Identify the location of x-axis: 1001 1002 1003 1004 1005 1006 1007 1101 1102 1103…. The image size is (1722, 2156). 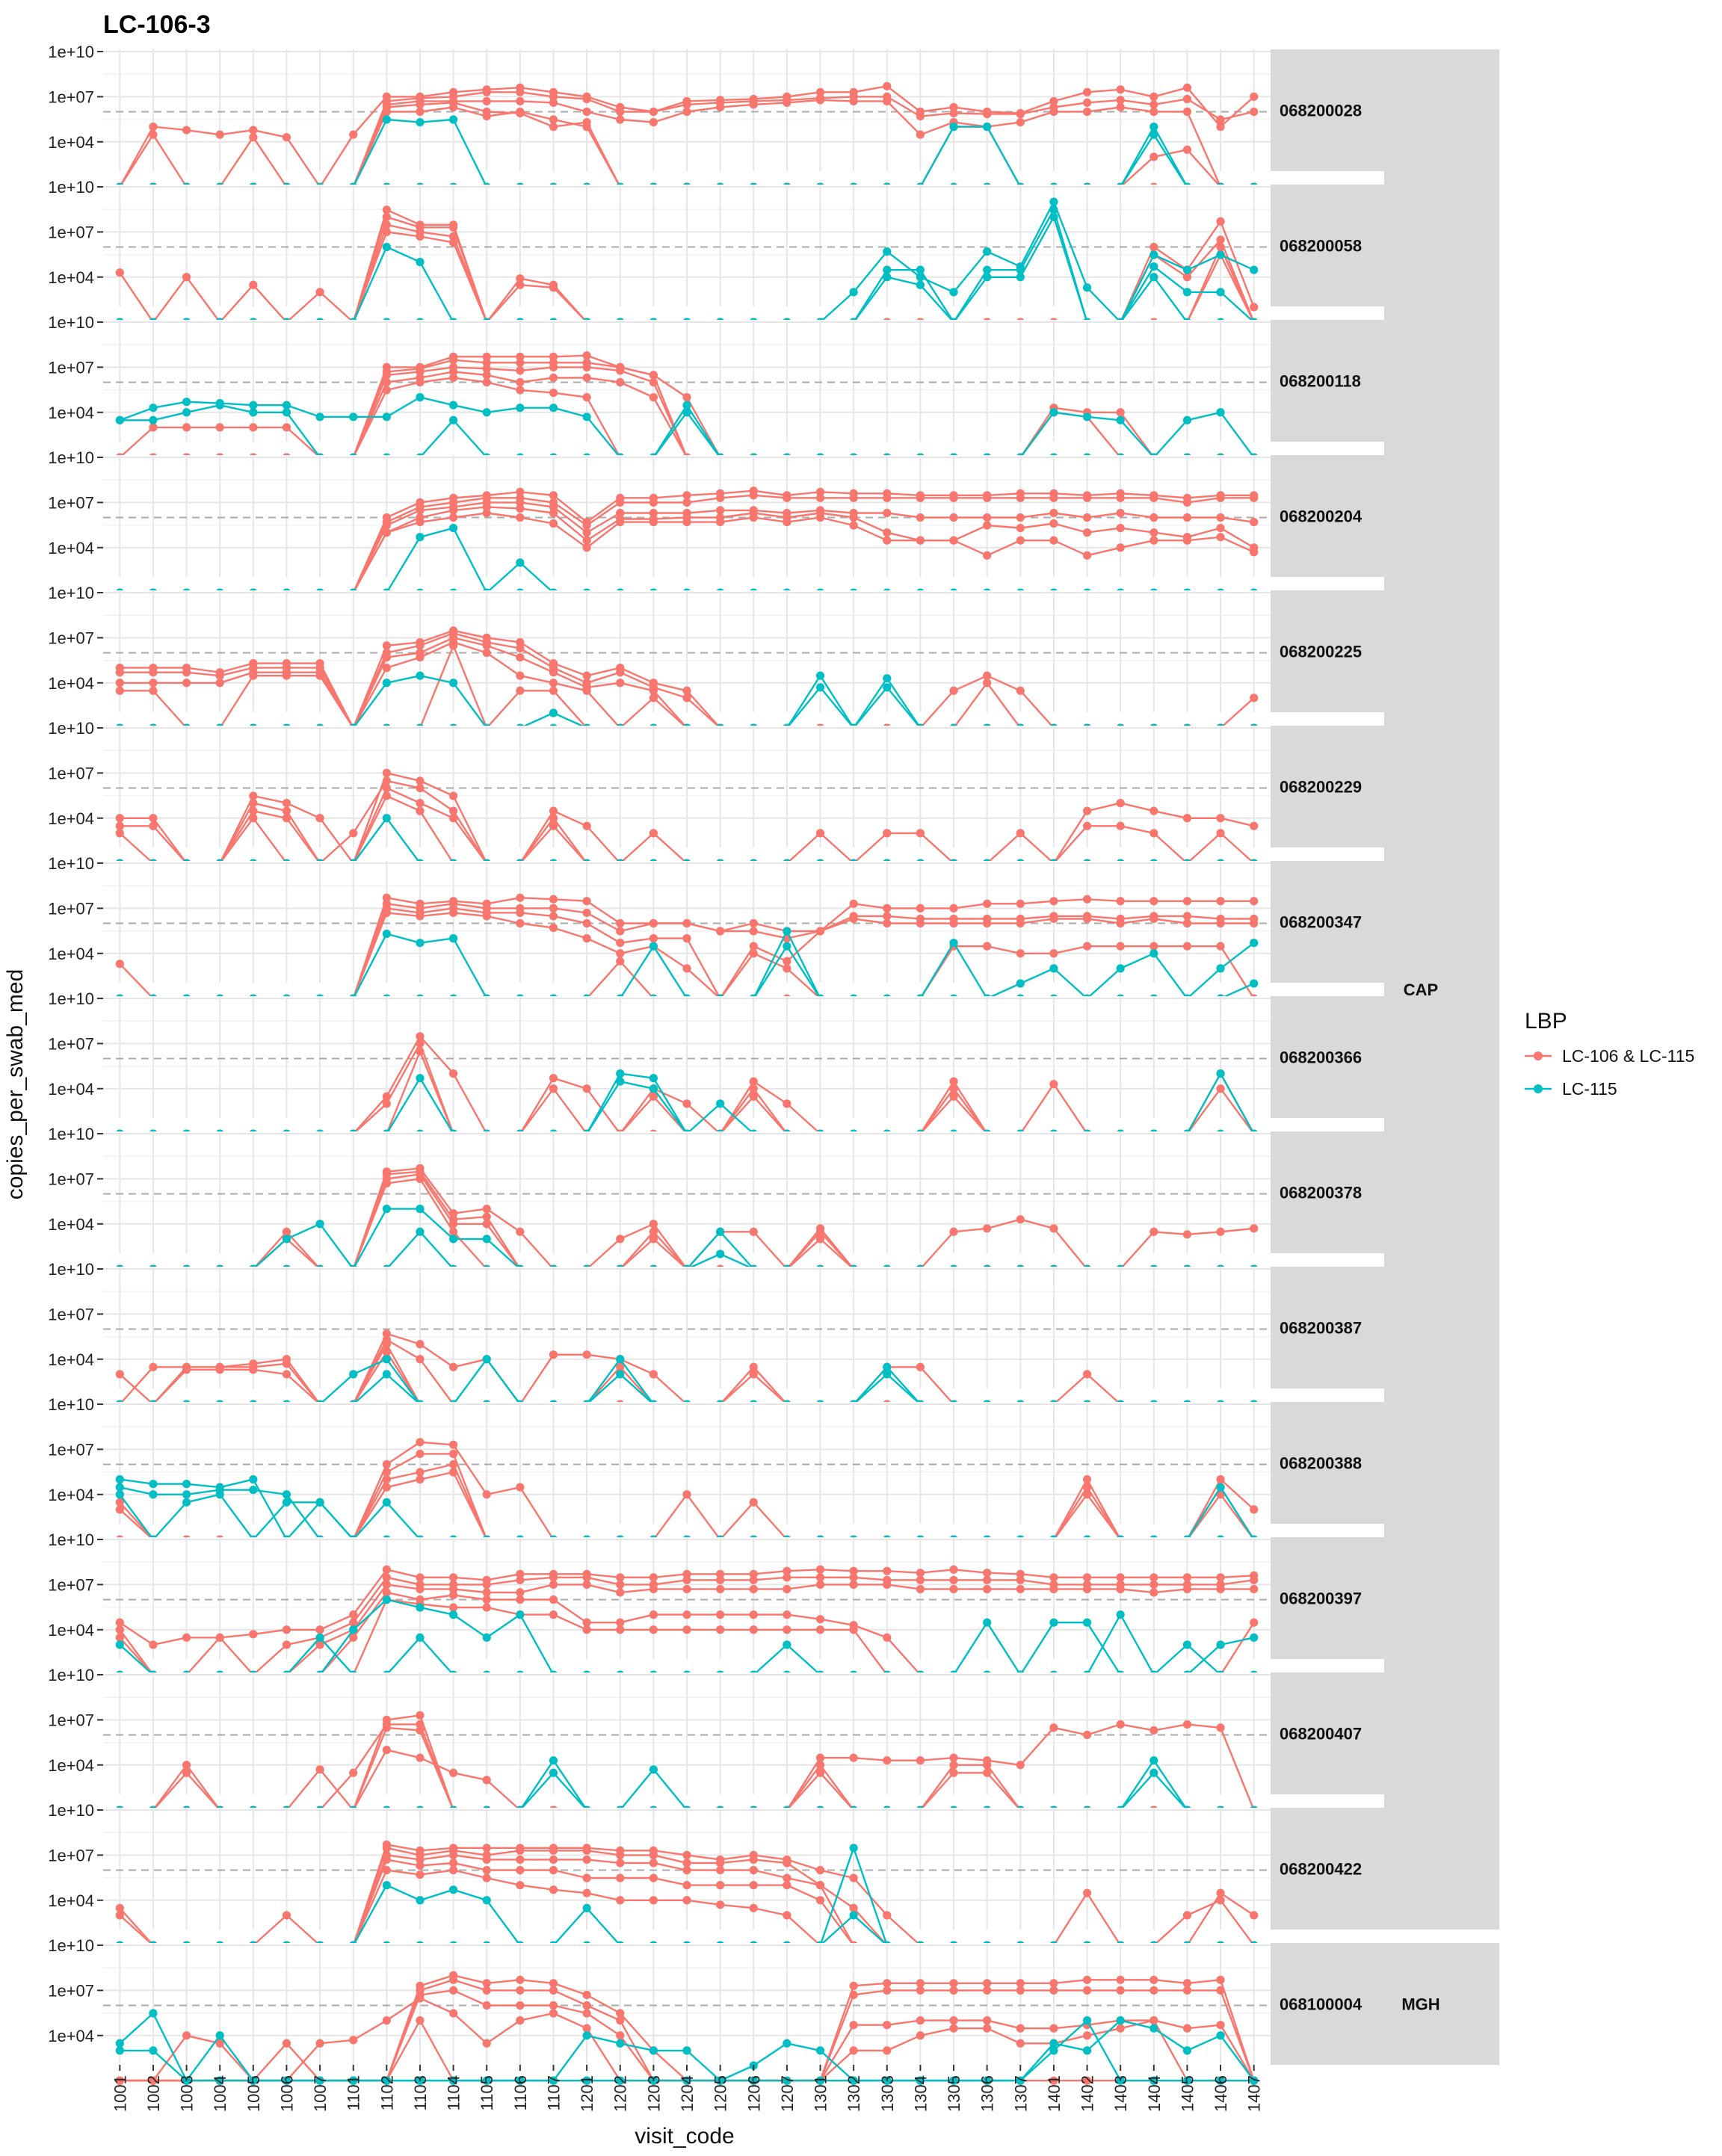
(688, 2088).